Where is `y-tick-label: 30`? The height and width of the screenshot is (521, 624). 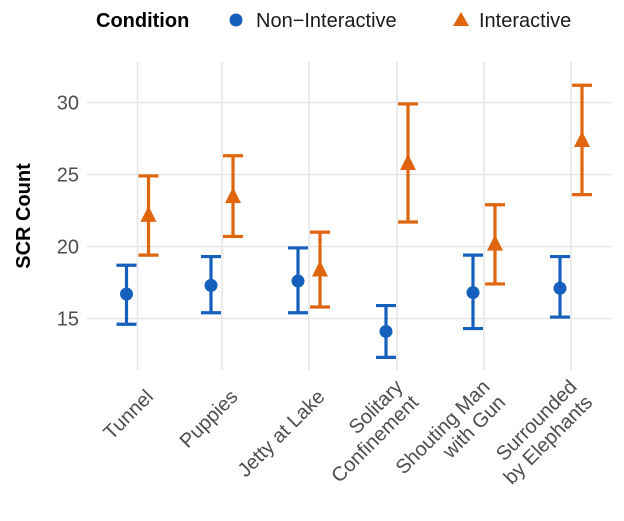 y-tick-label: 30 is located at coordinates (68, 104).